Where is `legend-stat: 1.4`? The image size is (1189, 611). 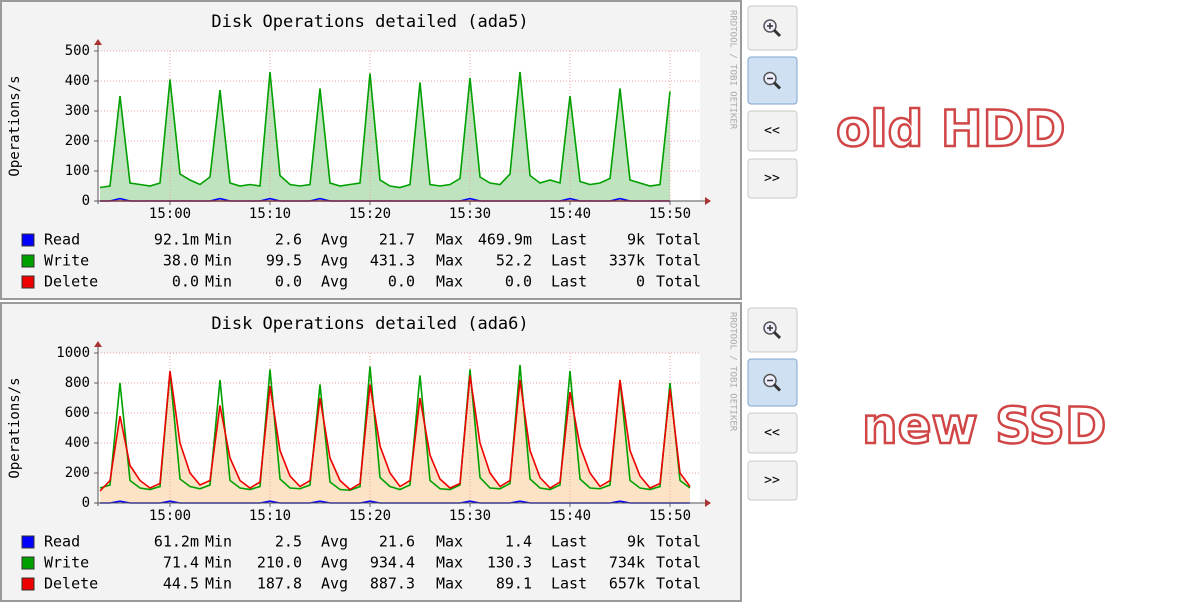 legend-stat: 1.4 is located at coordinates (518, 542).